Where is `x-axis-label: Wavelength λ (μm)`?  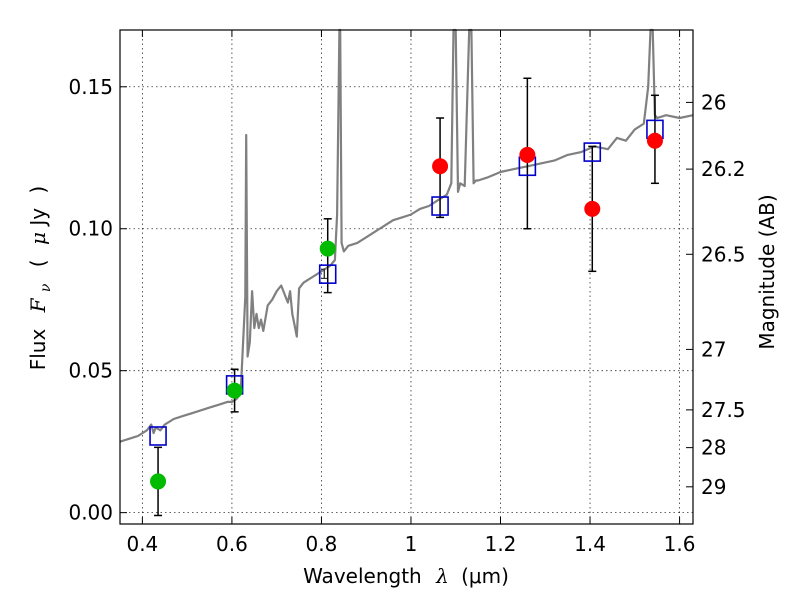
x-axis-label: Wavelength λ (μm) is located at coordinates (406, 576).